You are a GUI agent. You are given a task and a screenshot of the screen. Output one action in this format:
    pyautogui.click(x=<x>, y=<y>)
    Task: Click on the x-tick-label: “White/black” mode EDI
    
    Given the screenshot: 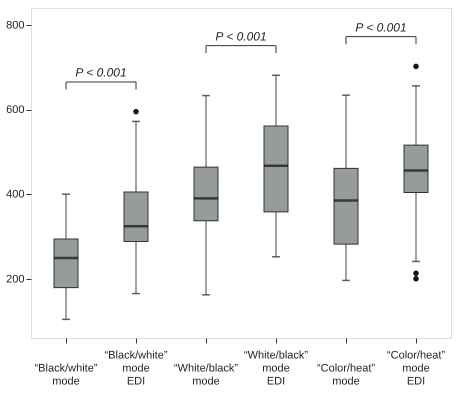 What is the action you would take?
    pyautogui.click(x=276, y=369)
    